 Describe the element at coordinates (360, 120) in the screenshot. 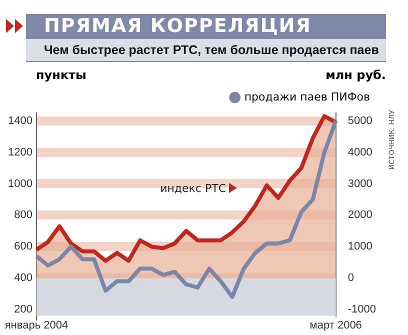

I see `y2-tick-label: 5000` at that location.